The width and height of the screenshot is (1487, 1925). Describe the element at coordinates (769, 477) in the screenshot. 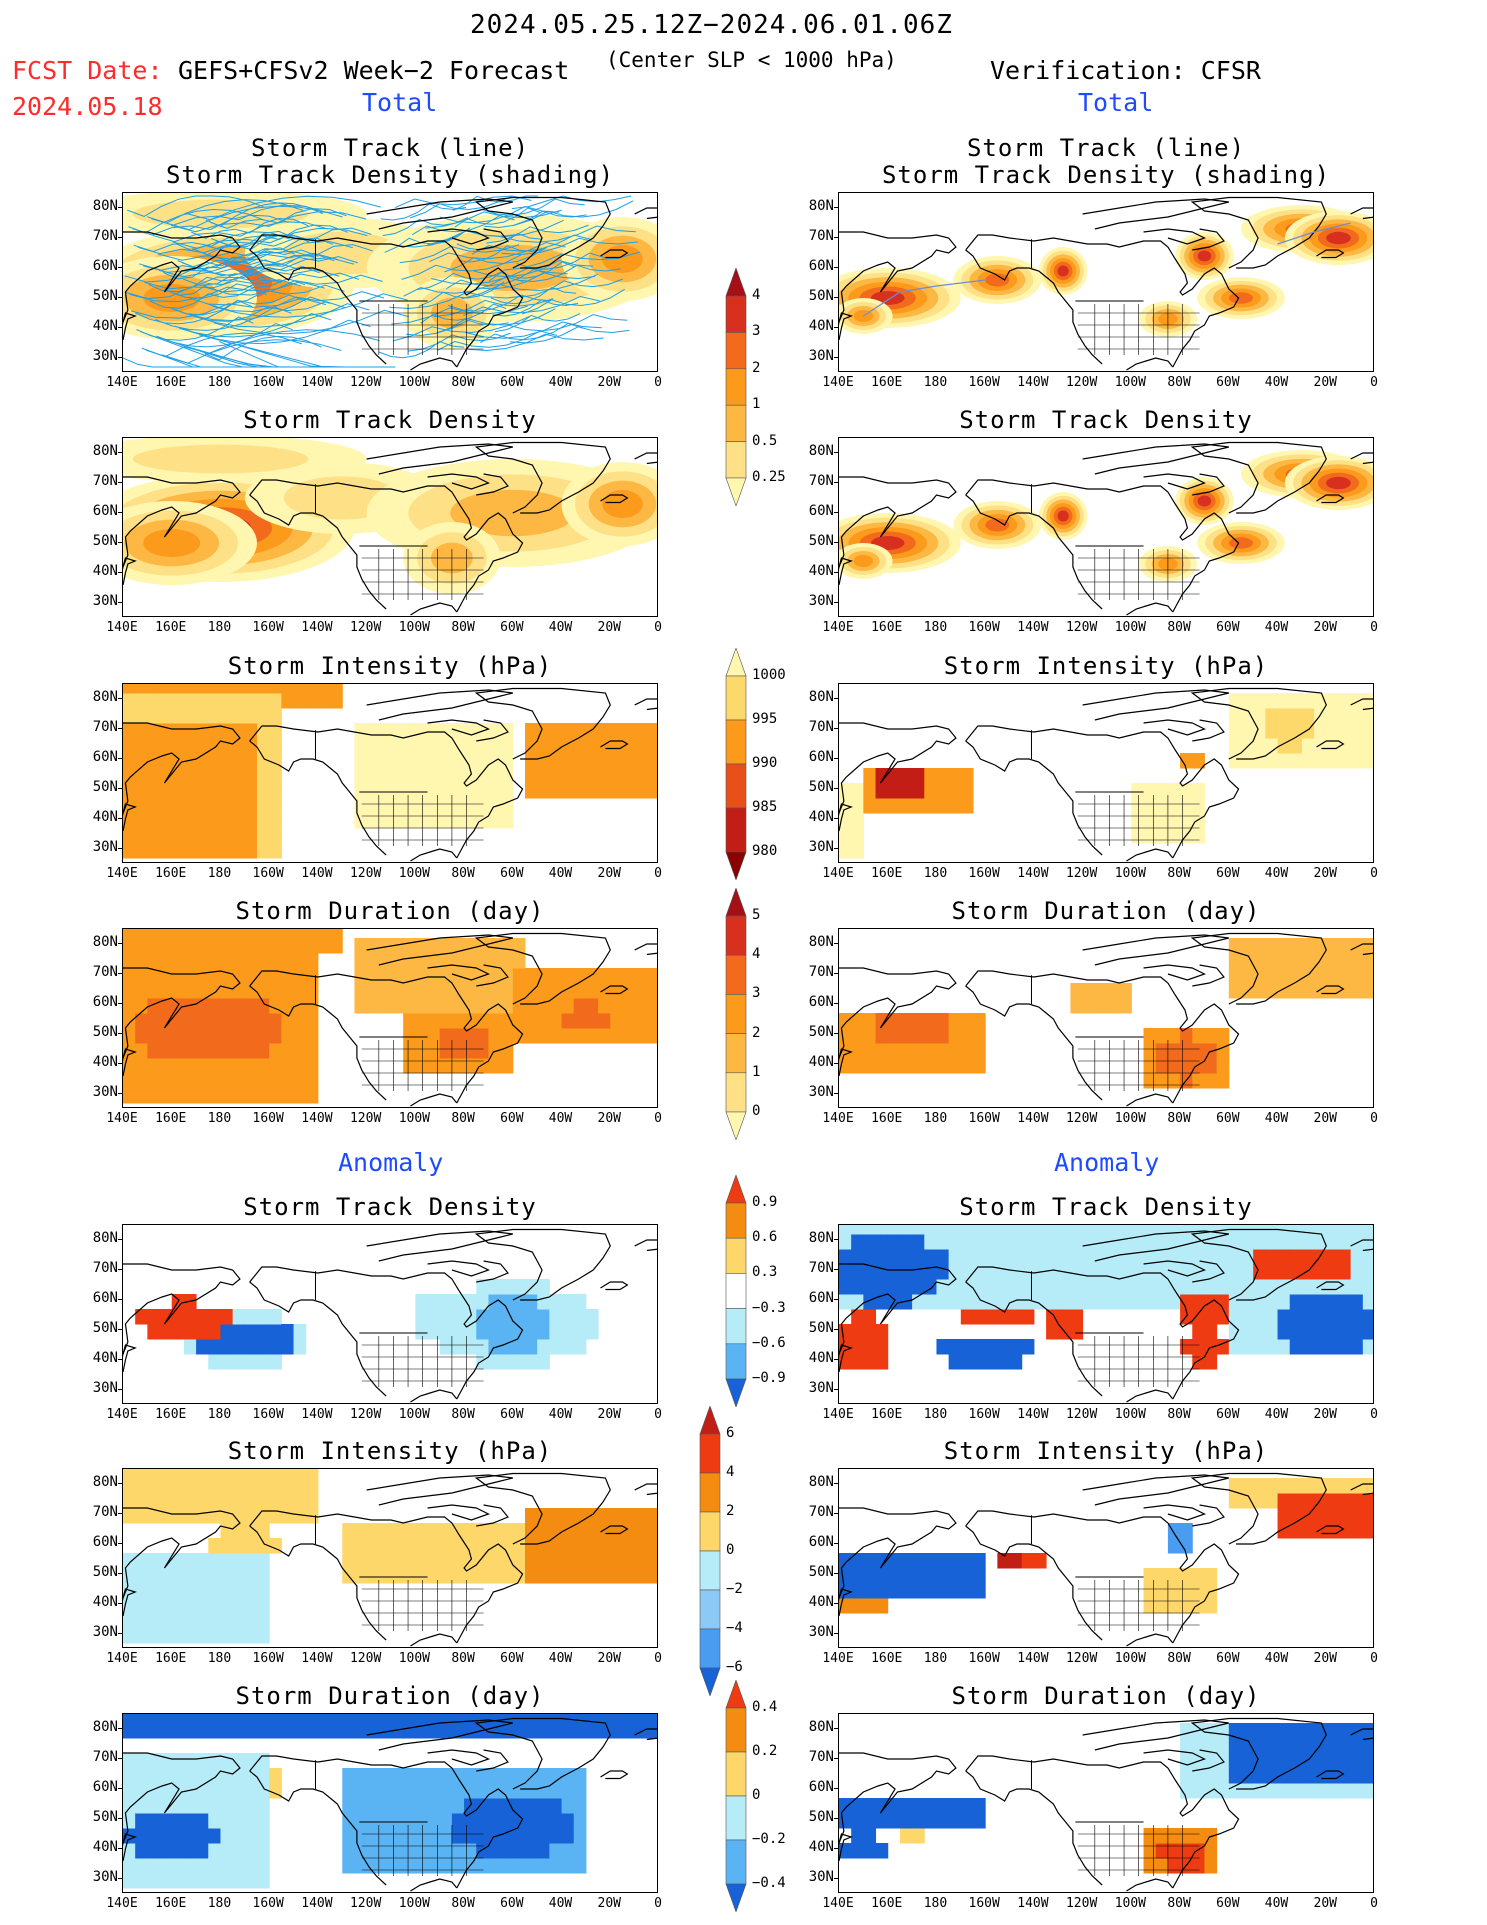

I see `colorbar-label: 0.25` at that location.